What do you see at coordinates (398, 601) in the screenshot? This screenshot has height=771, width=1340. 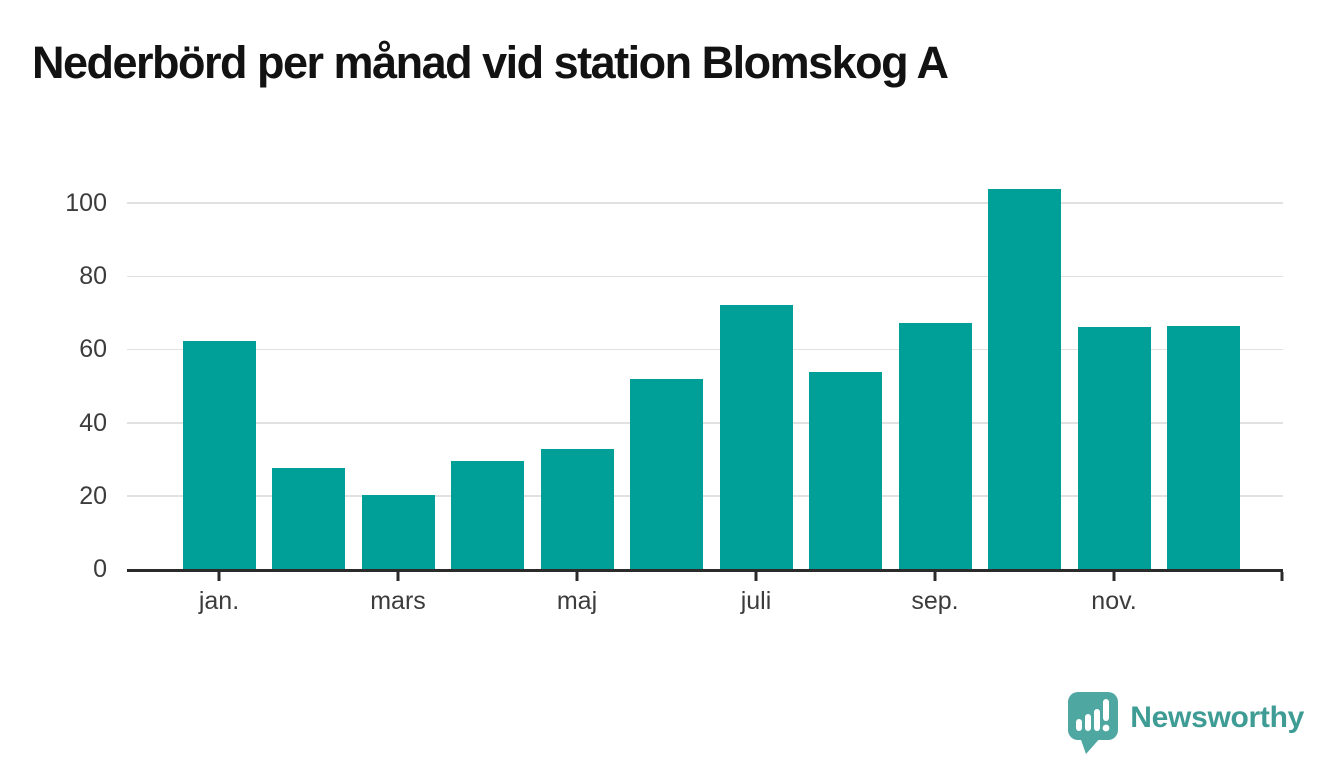 I see `x-axis-label-mars: mars` at bounding box center [398, 601].